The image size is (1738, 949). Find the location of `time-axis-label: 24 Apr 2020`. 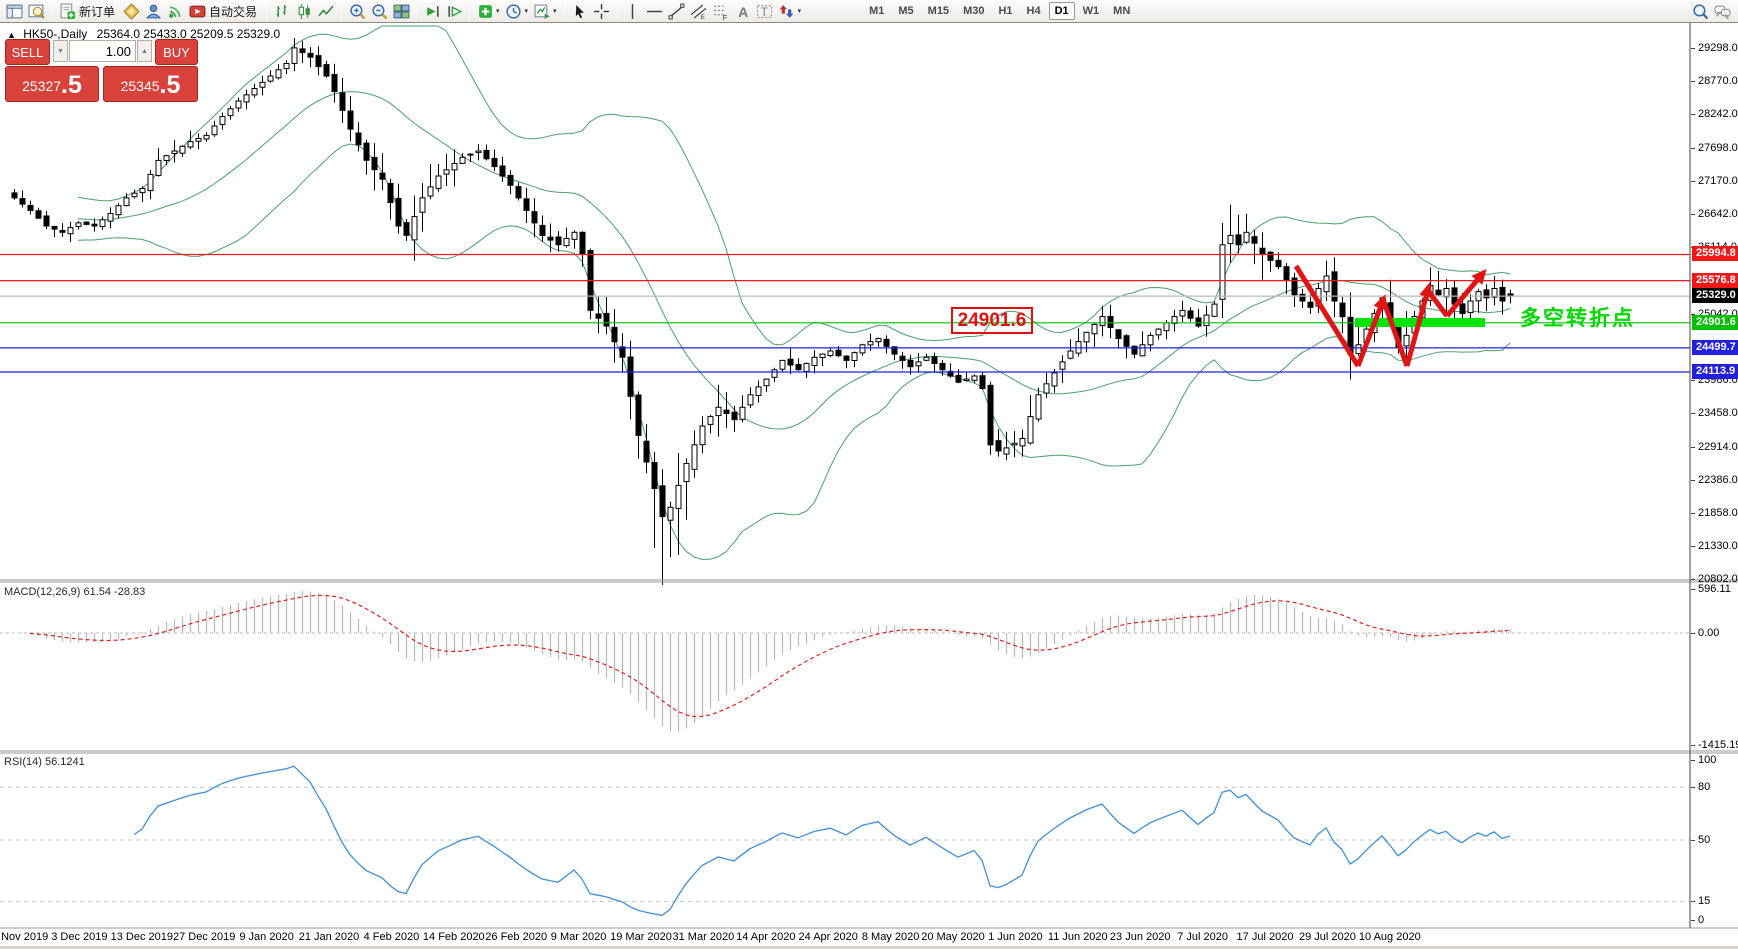

time-axis-label: 24 Apr 2020 is located at coordinates (828, 937).